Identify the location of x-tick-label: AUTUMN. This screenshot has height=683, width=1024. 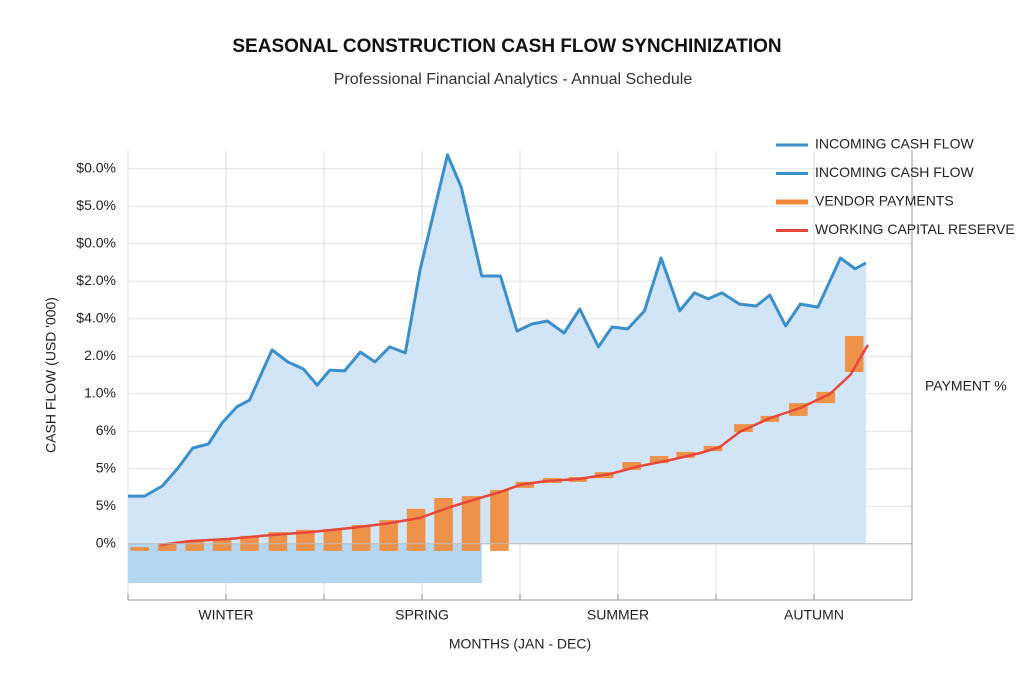
(814, 615).